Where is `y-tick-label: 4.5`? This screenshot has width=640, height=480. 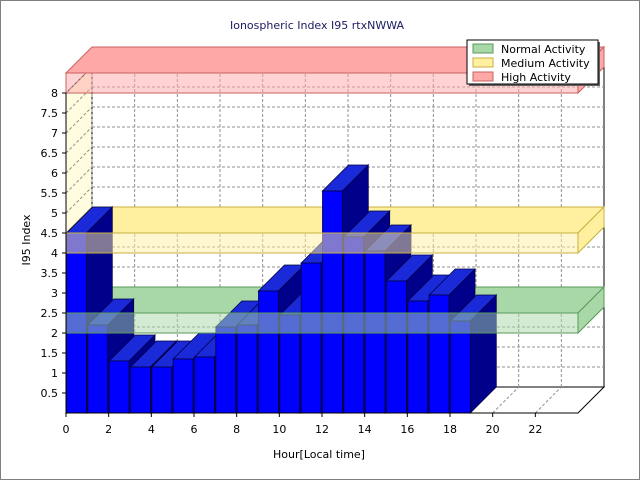 y-tick-label: 4.5 is located at coordinates (50, 233).